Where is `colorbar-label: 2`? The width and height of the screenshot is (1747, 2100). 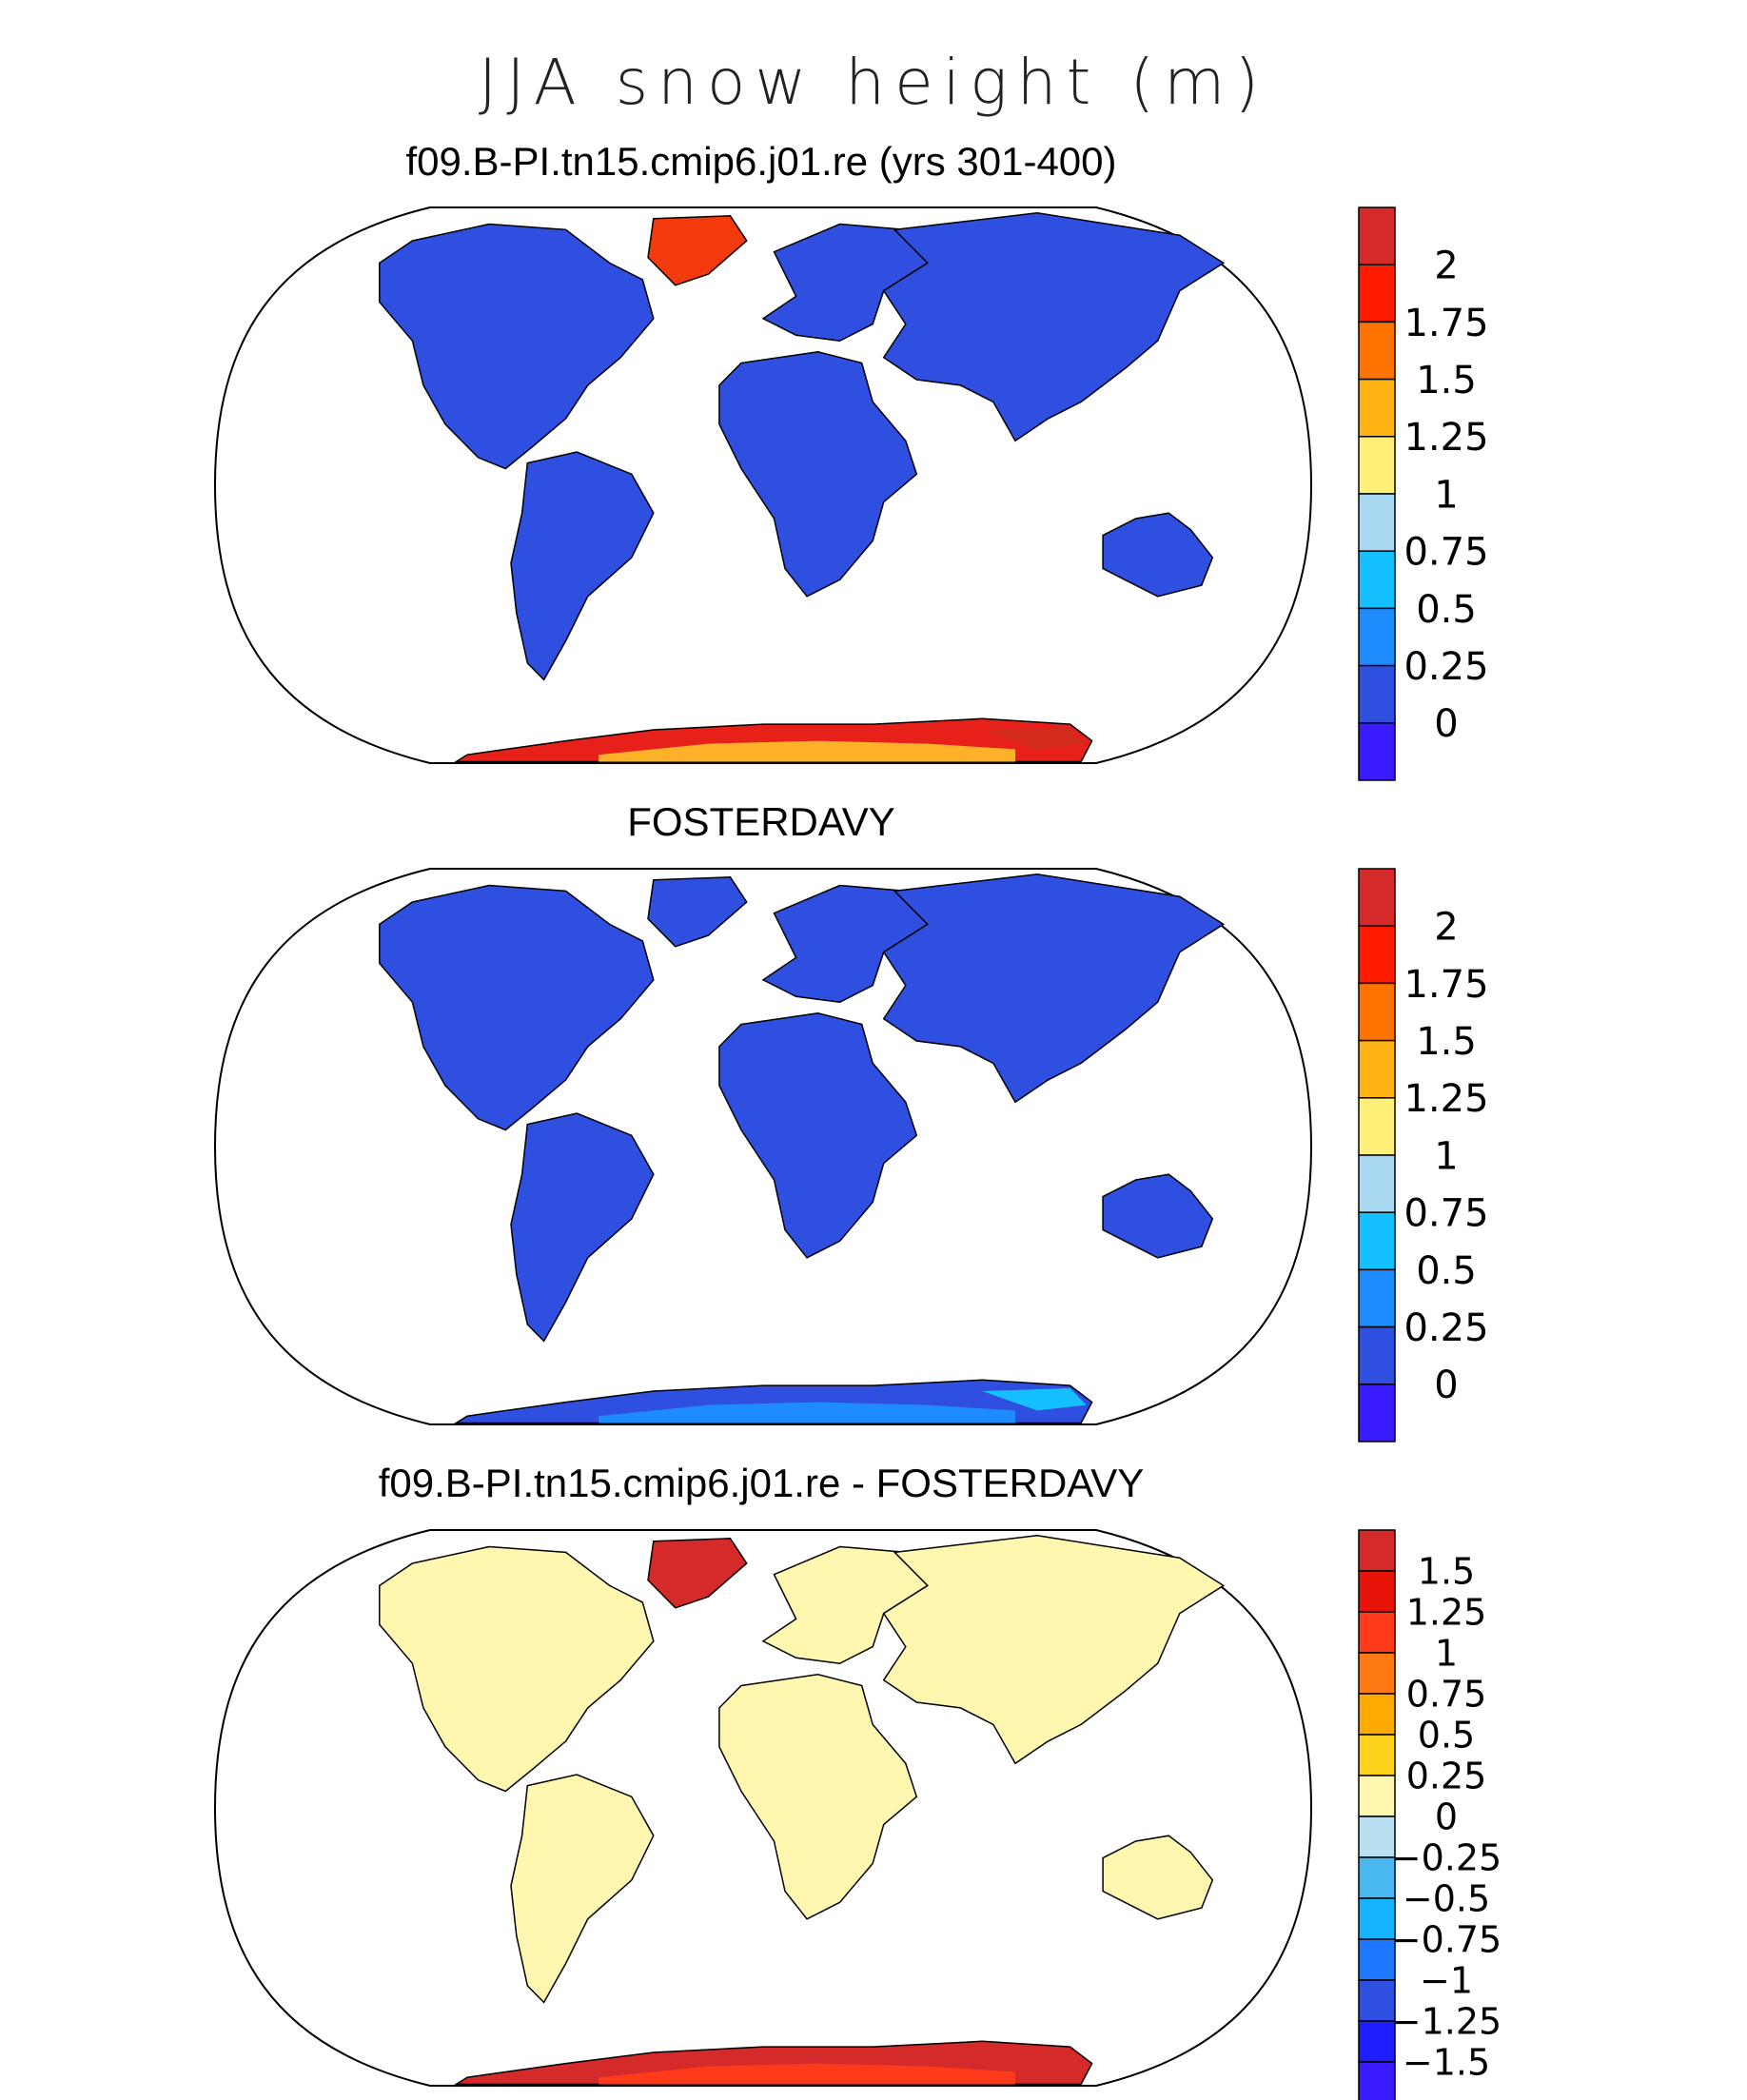
colorbar-label: 2 is located at coordinates (1446, 266).